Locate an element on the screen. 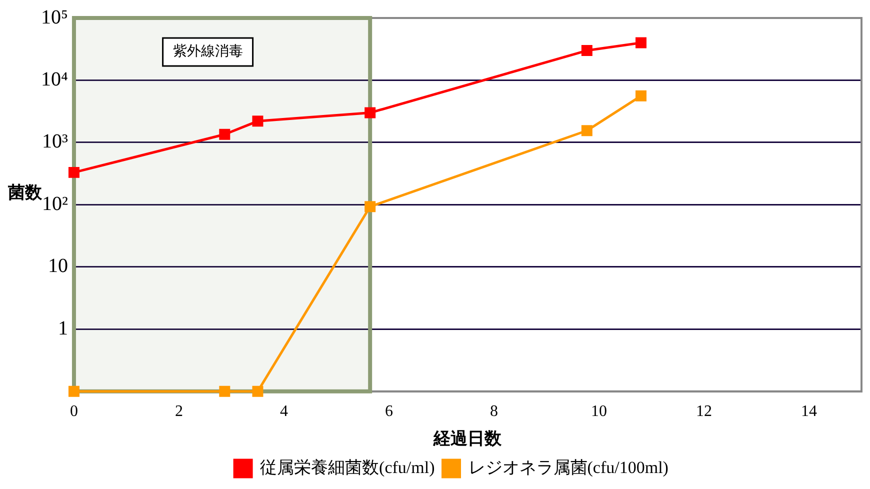 This screenshot has height=489, width=870. x-tick-label: 4 is located at coordinates (284, 411).